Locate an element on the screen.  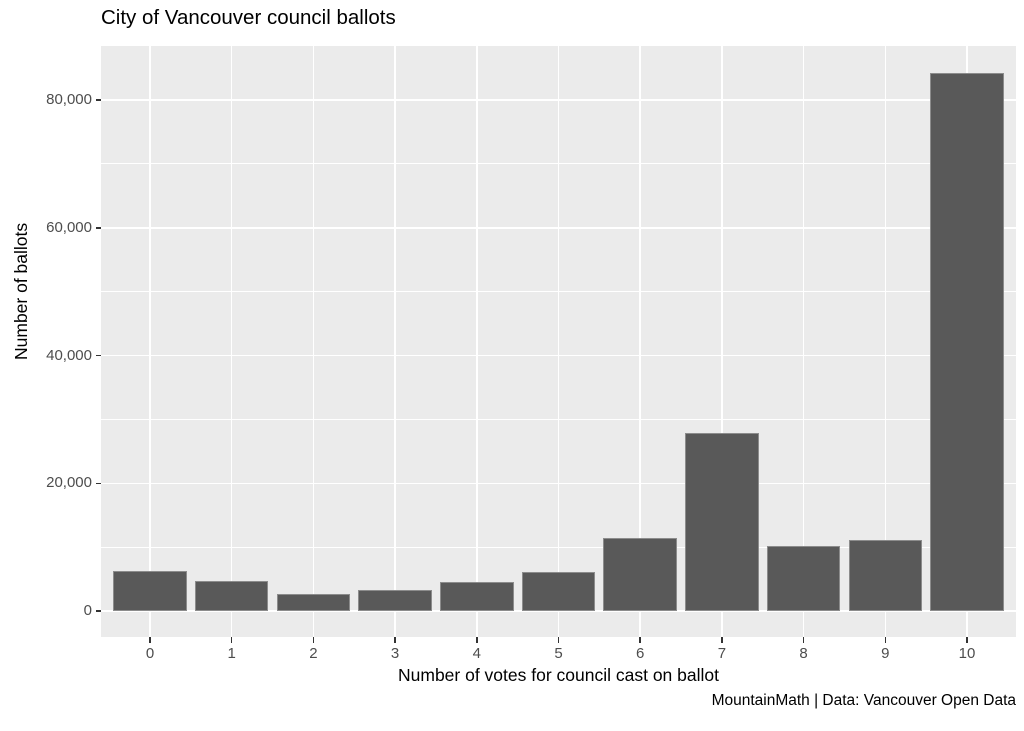
y-tick-label: 20,000 is located at coordinates (69, 483).